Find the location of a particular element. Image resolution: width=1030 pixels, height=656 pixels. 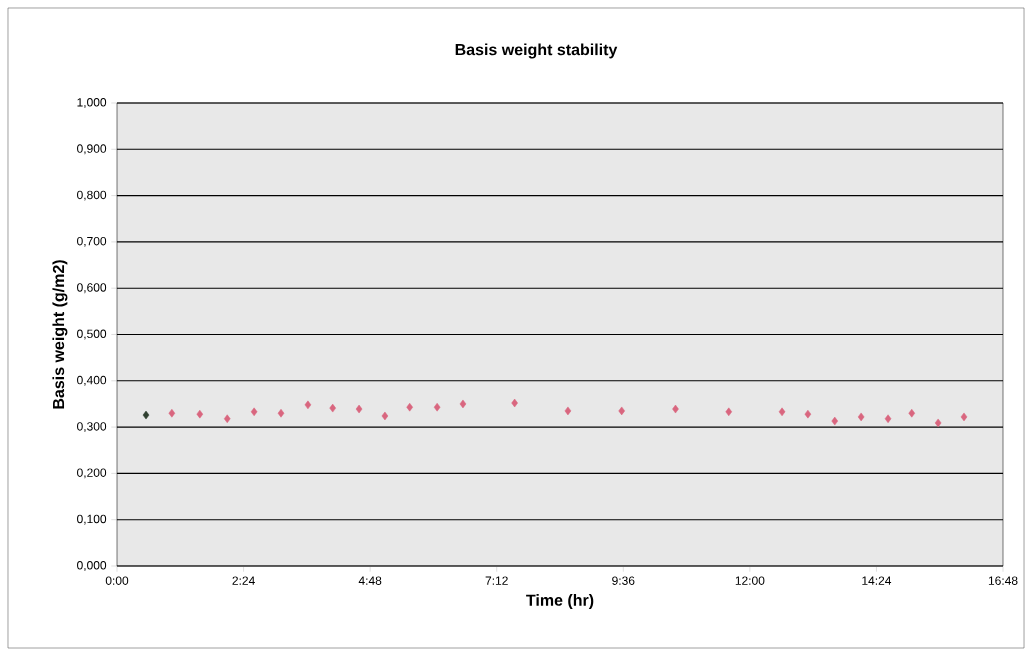

y-tick-label: 0,300 is located at coordinates (92, 427).